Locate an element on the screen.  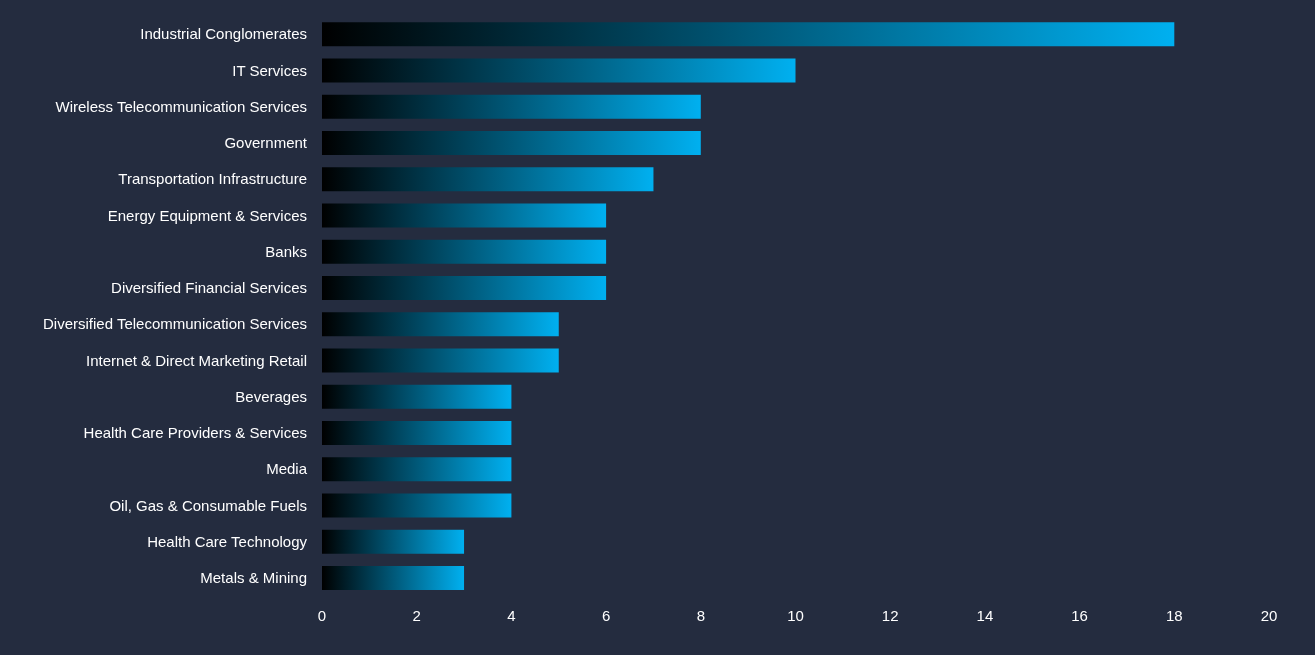
x-tick-label: 8 is located at coordinates (700, 615).